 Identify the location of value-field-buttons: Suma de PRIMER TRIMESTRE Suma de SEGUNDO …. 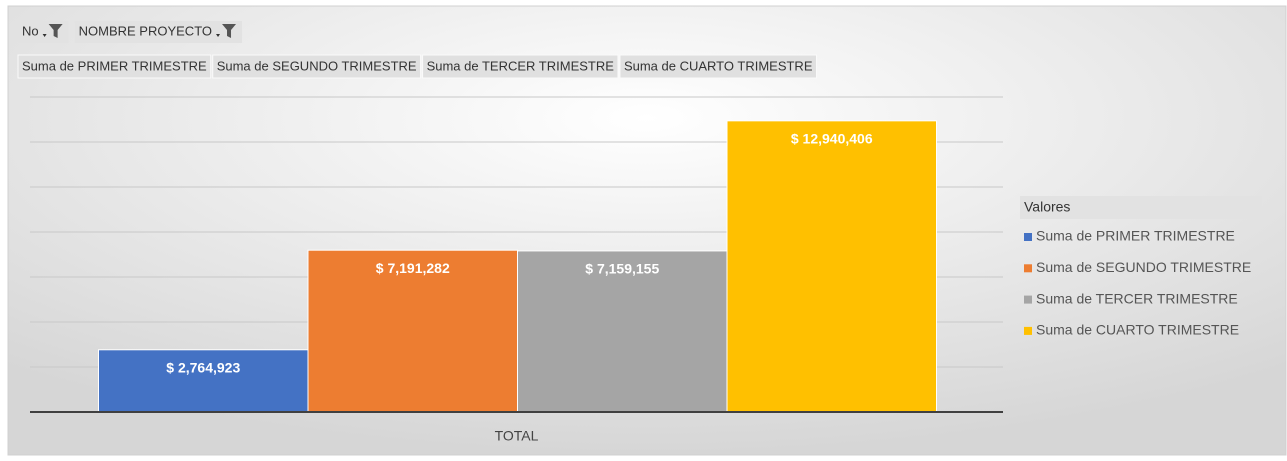
(417, 66).